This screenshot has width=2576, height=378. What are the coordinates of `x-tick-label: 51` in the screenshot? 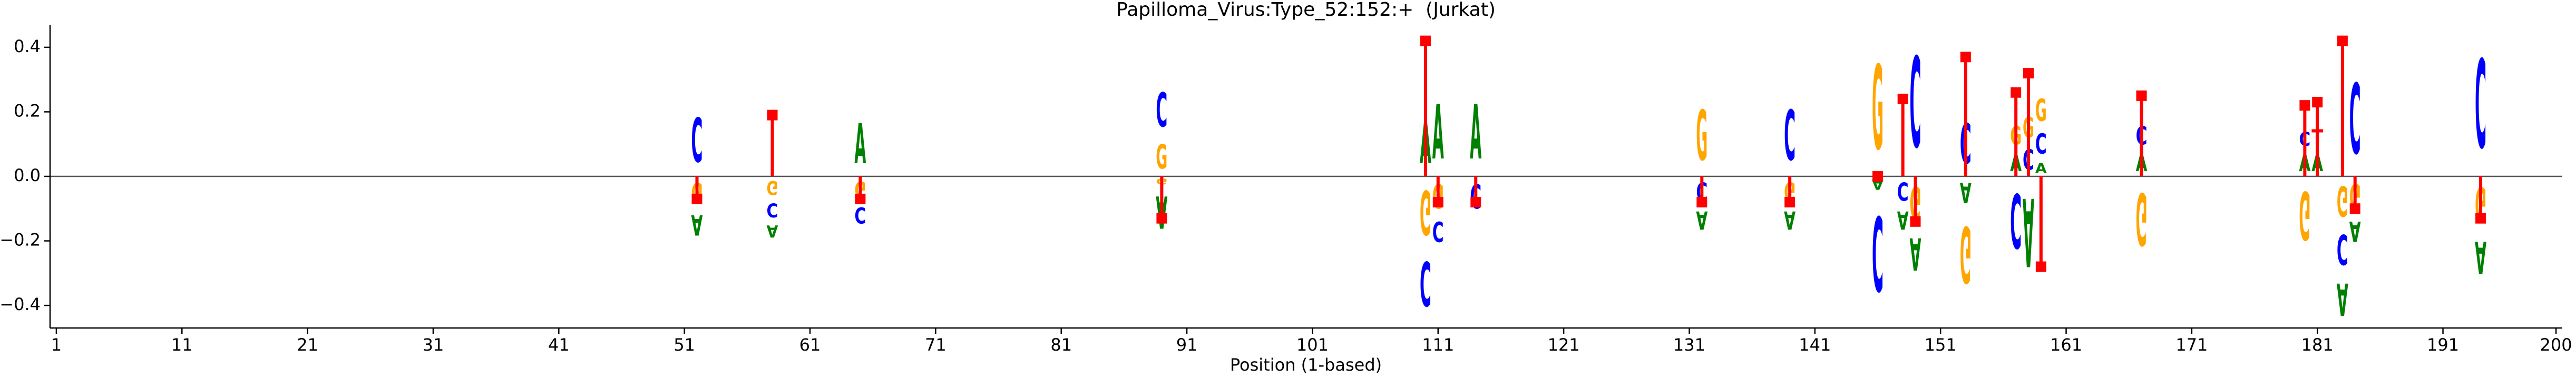 It's located at (684, 345).